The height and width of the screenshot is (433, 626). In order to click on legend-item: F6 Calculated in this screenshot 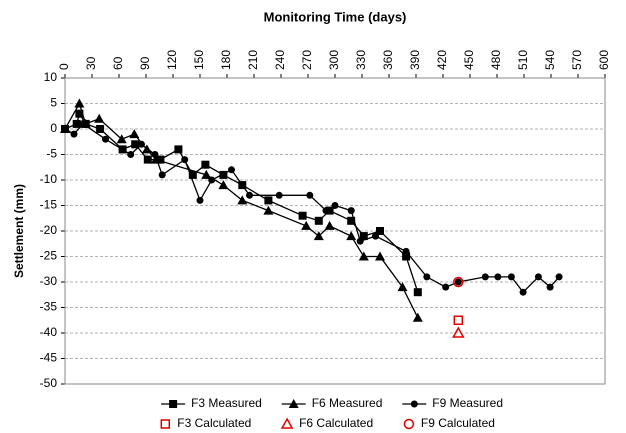, I will do `click(326, 423)`.